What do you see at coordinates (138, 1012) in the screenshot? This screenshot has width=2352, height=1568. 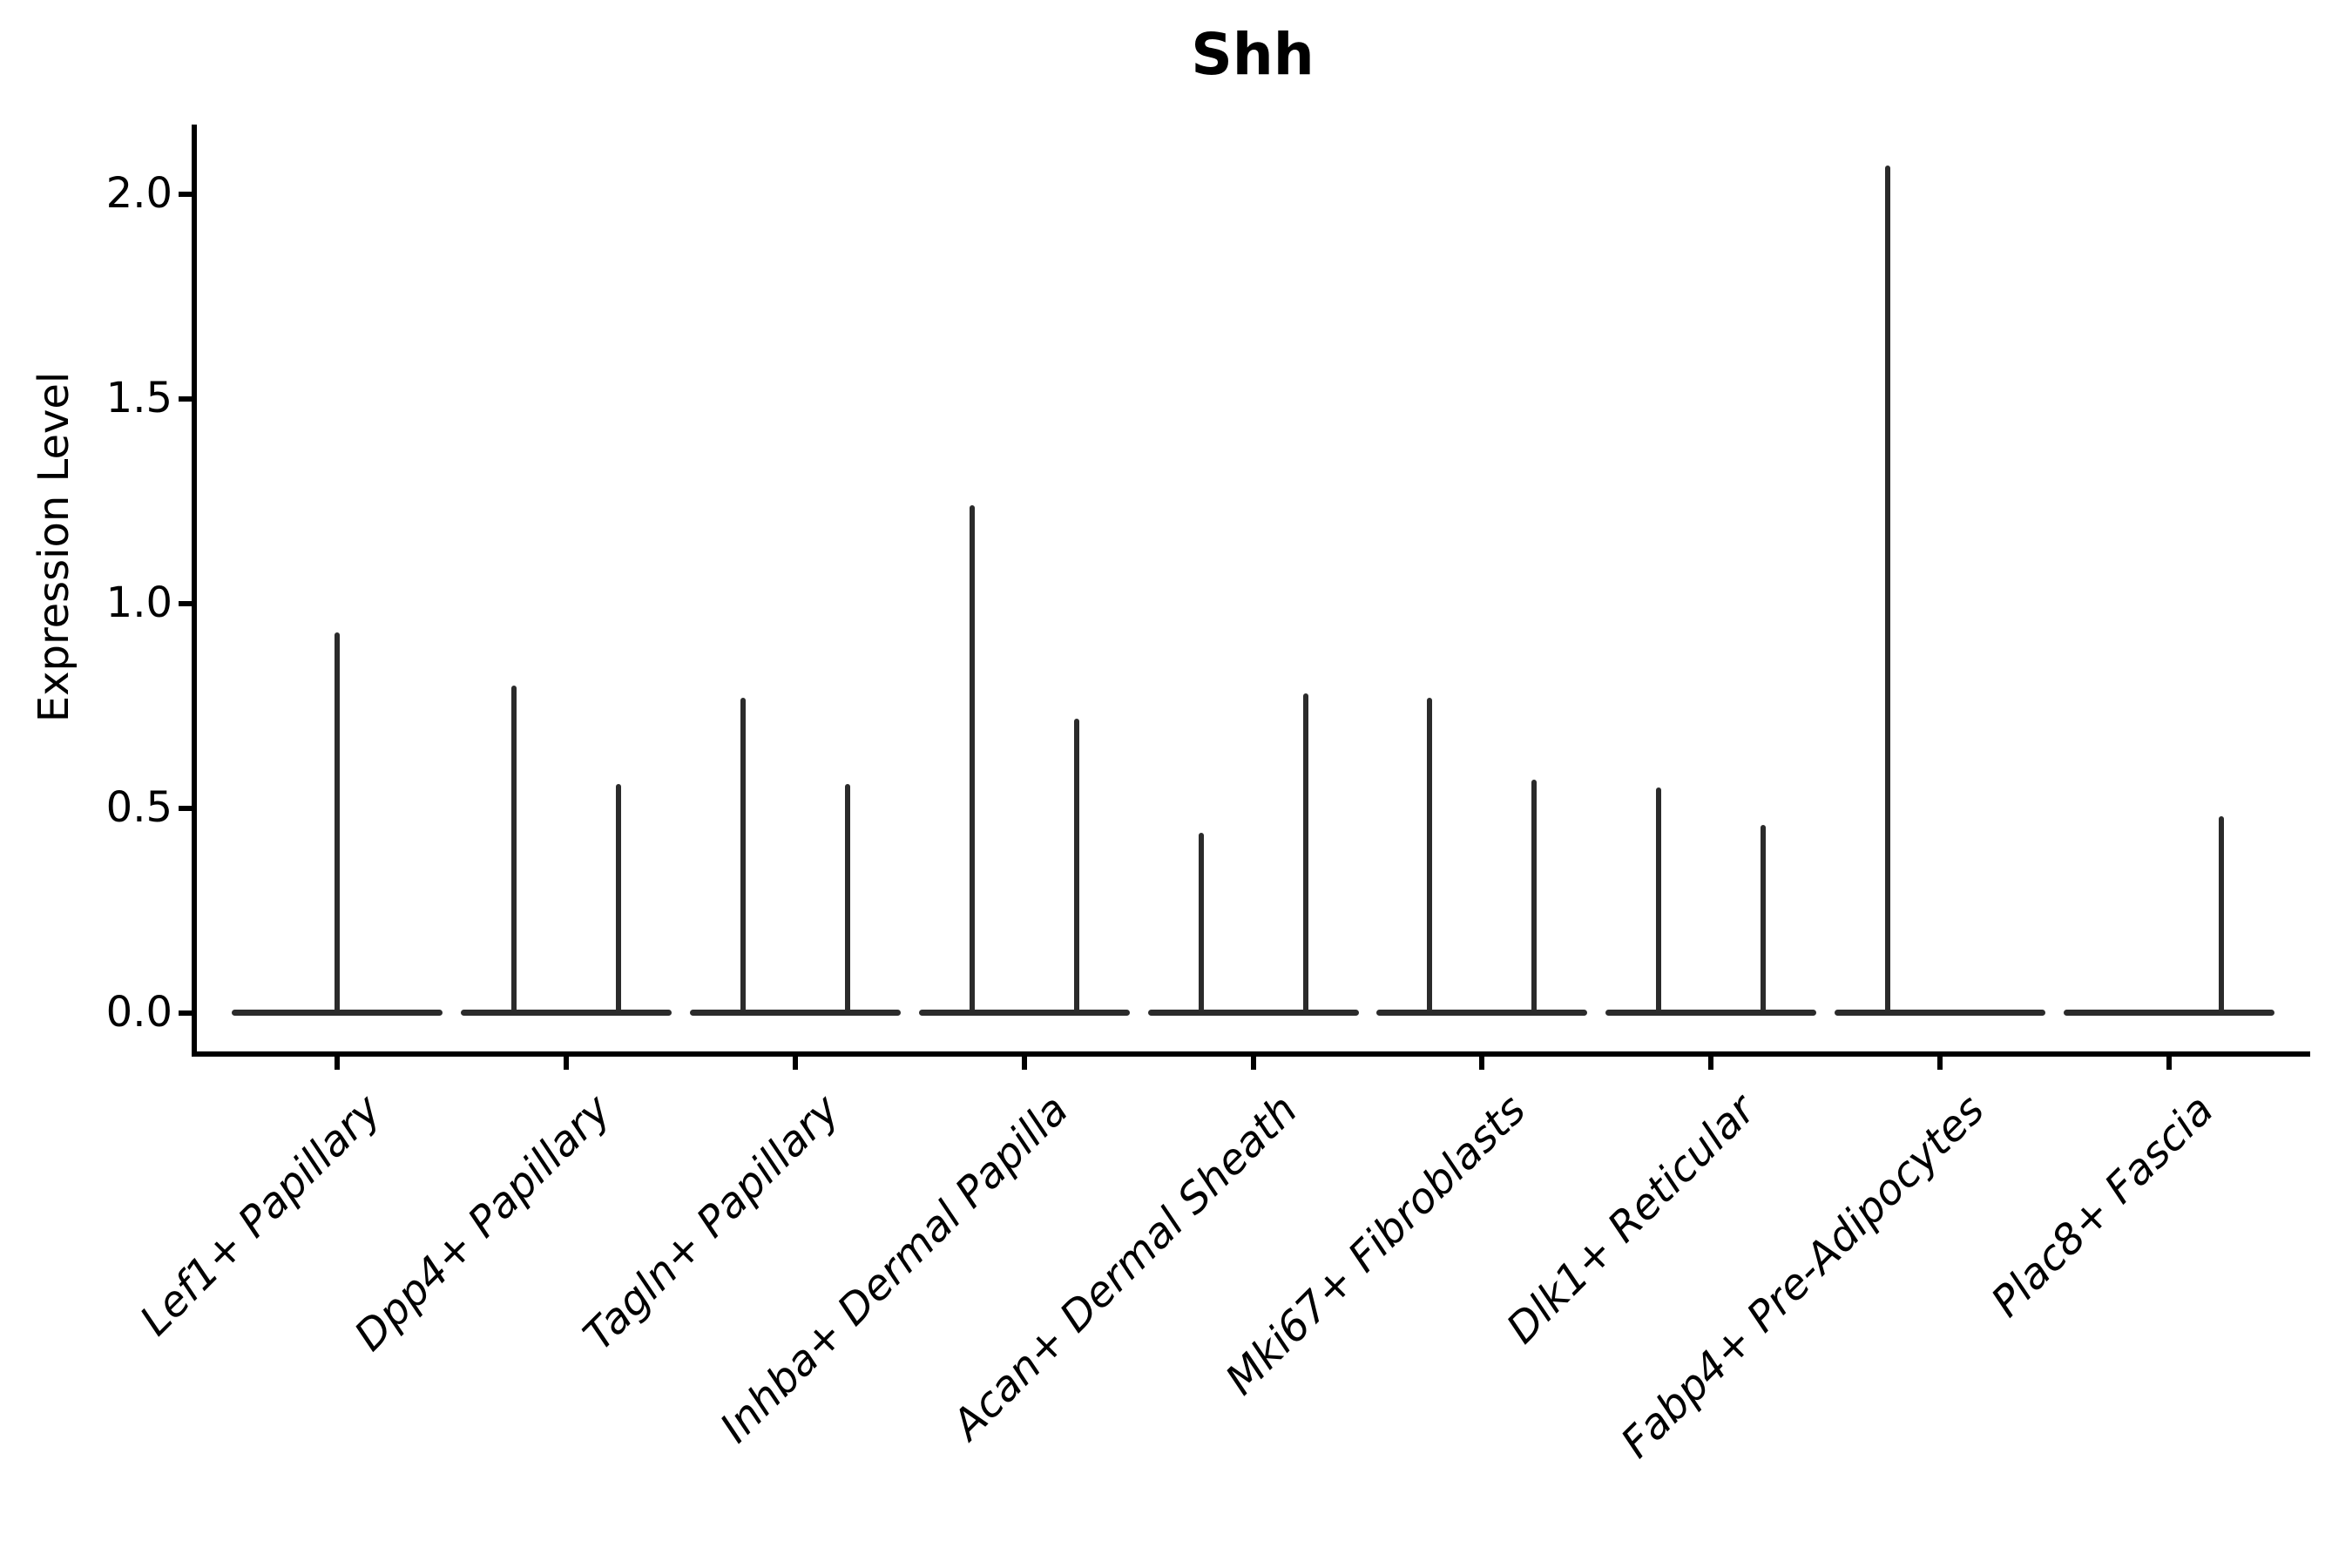 I see `y-tick-label: 0.0` at bounding box center [138, 1012].